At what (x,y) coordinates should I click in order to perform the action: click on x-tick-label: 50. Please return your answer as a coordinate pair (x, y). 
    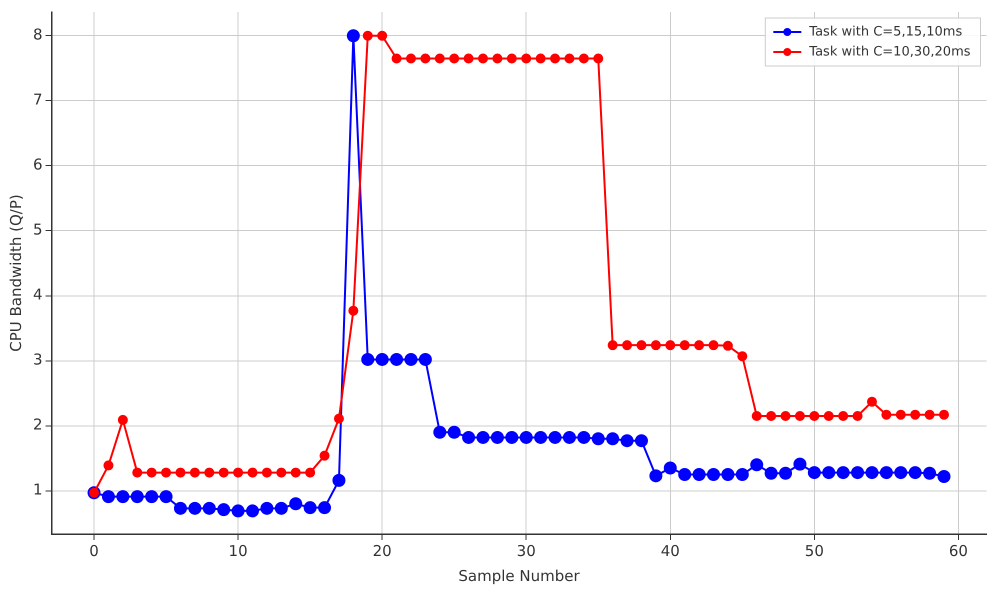
    Looking at the image, I should click on (814, 551).